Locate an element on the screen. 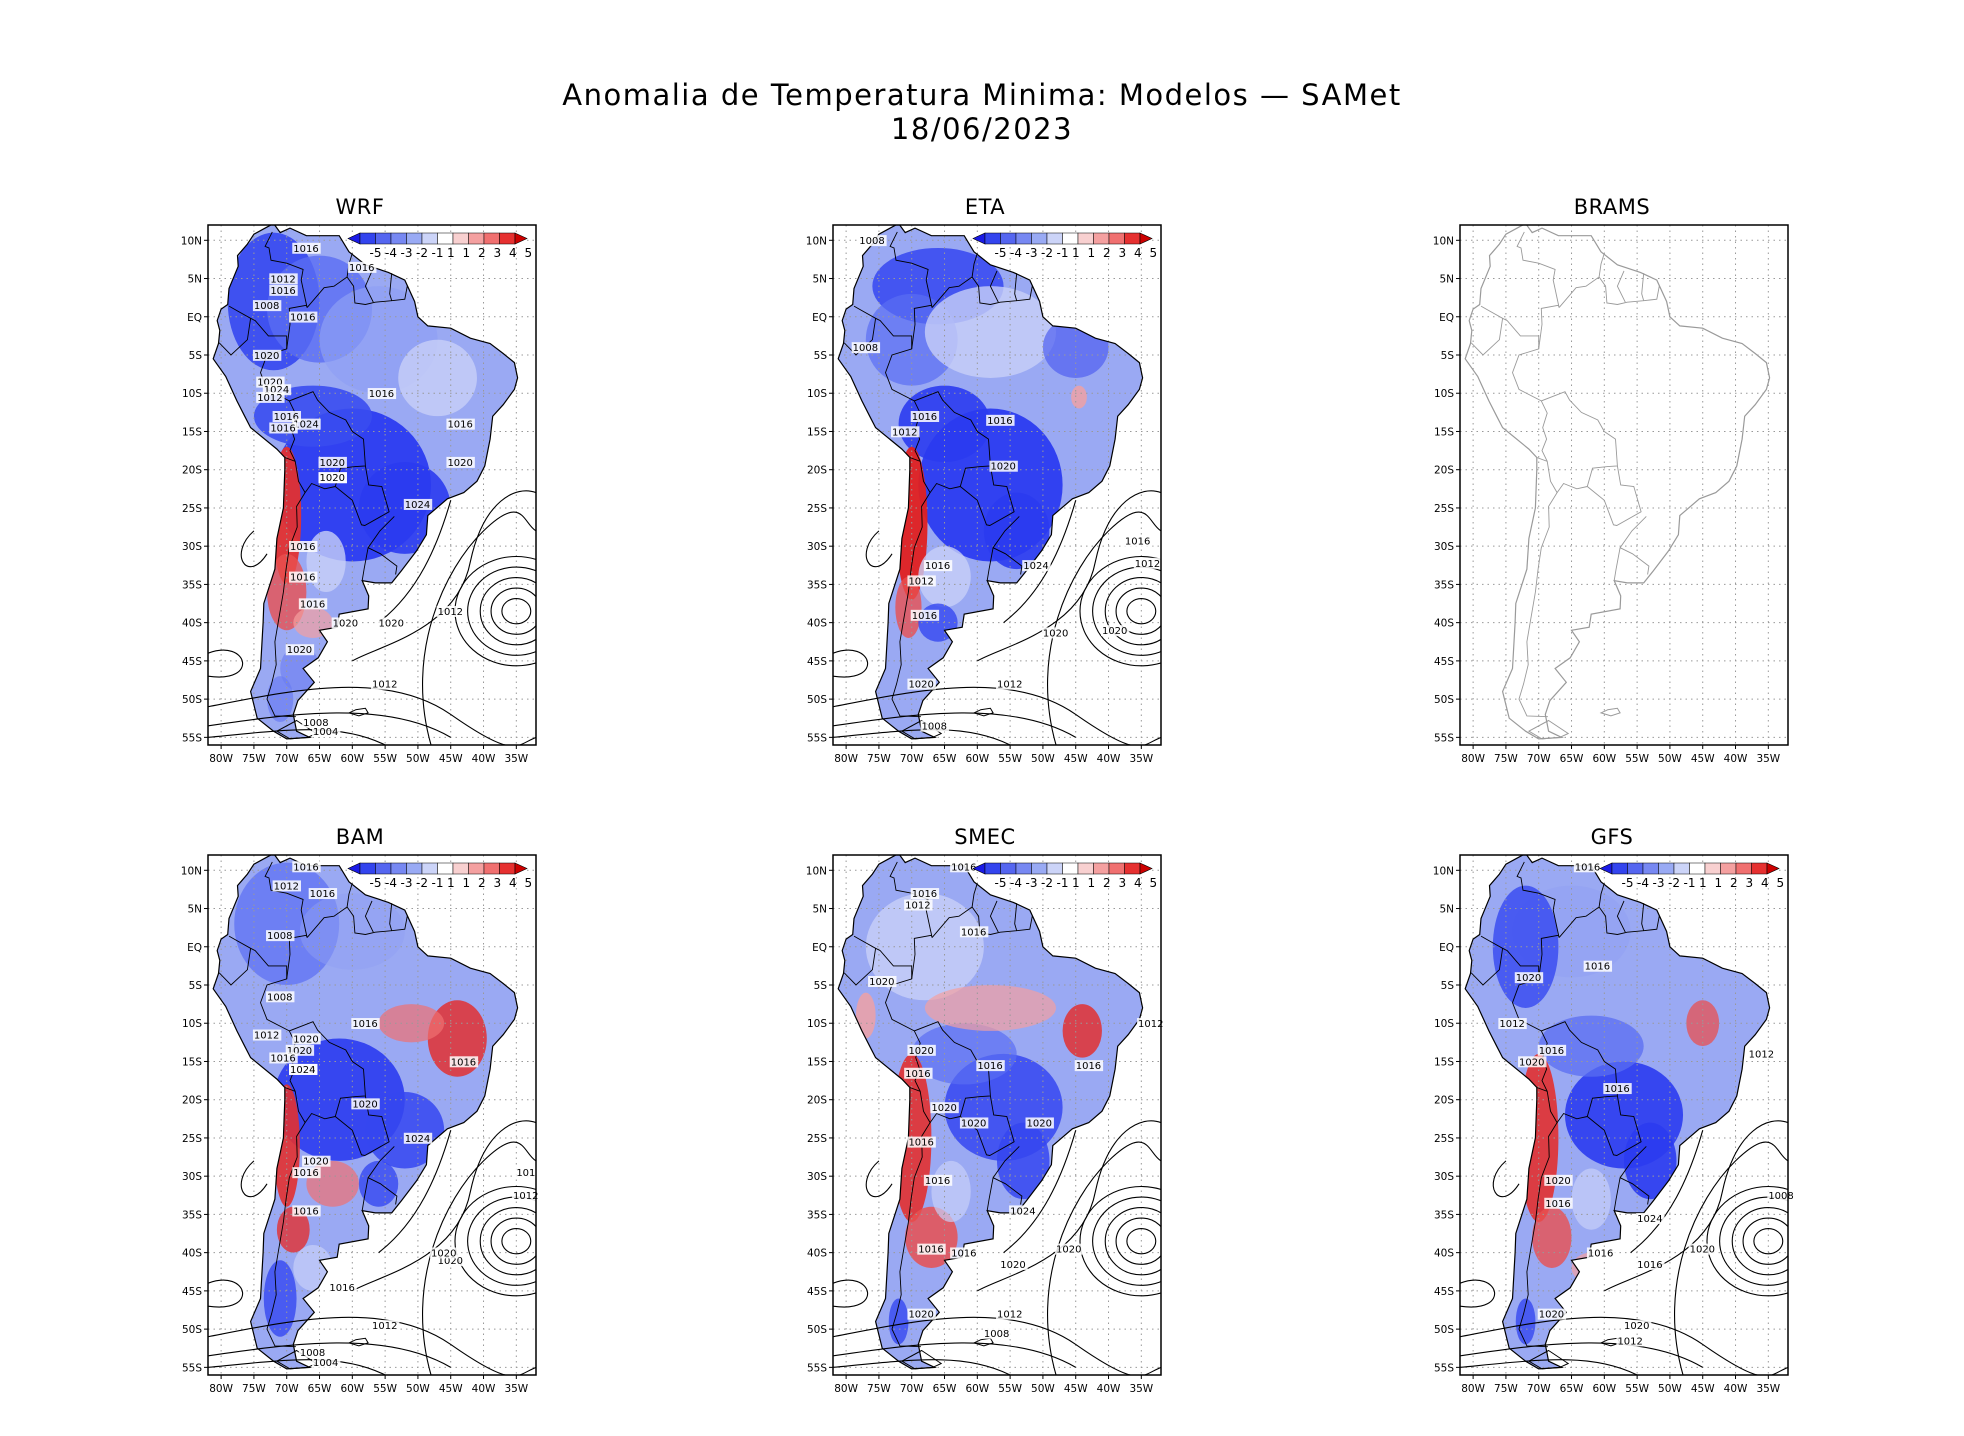  lon-tick-label: 60W is located at coordinates (1604, 1389).